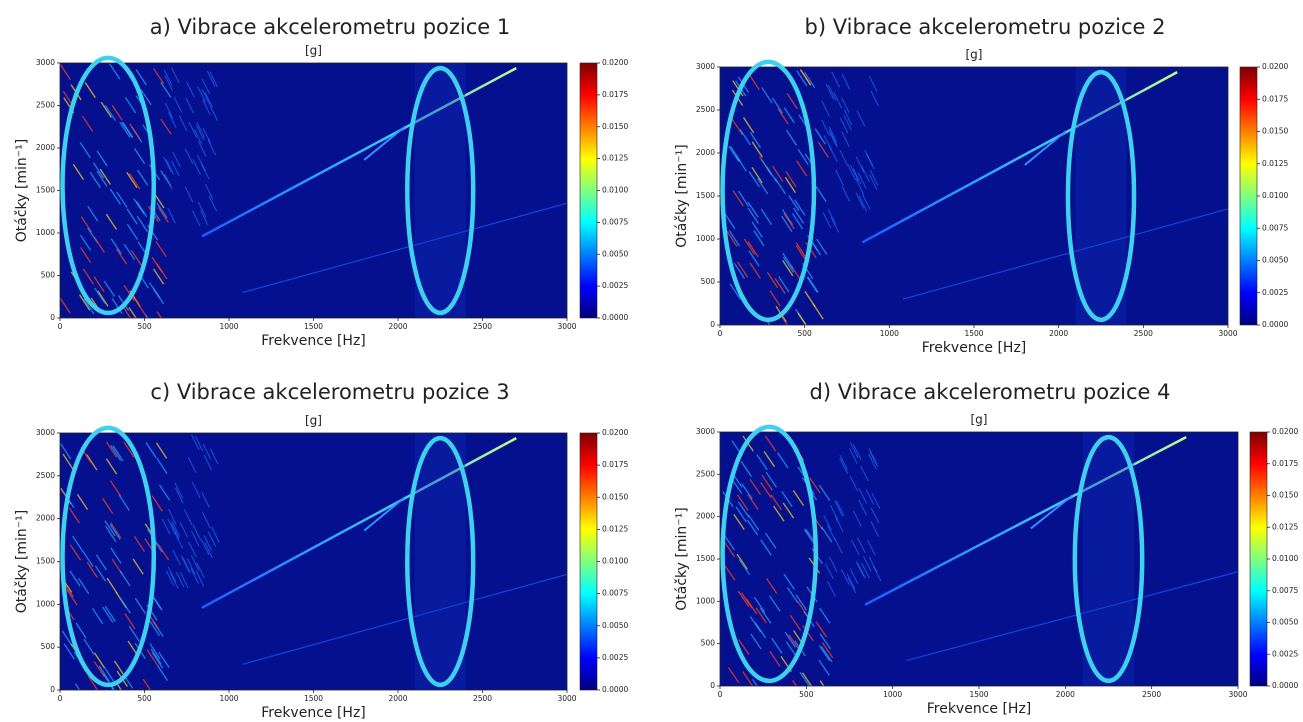 This screenshot has width=1303, height=722. I want to click on x-tick-label: 1500, so click(313, 326).